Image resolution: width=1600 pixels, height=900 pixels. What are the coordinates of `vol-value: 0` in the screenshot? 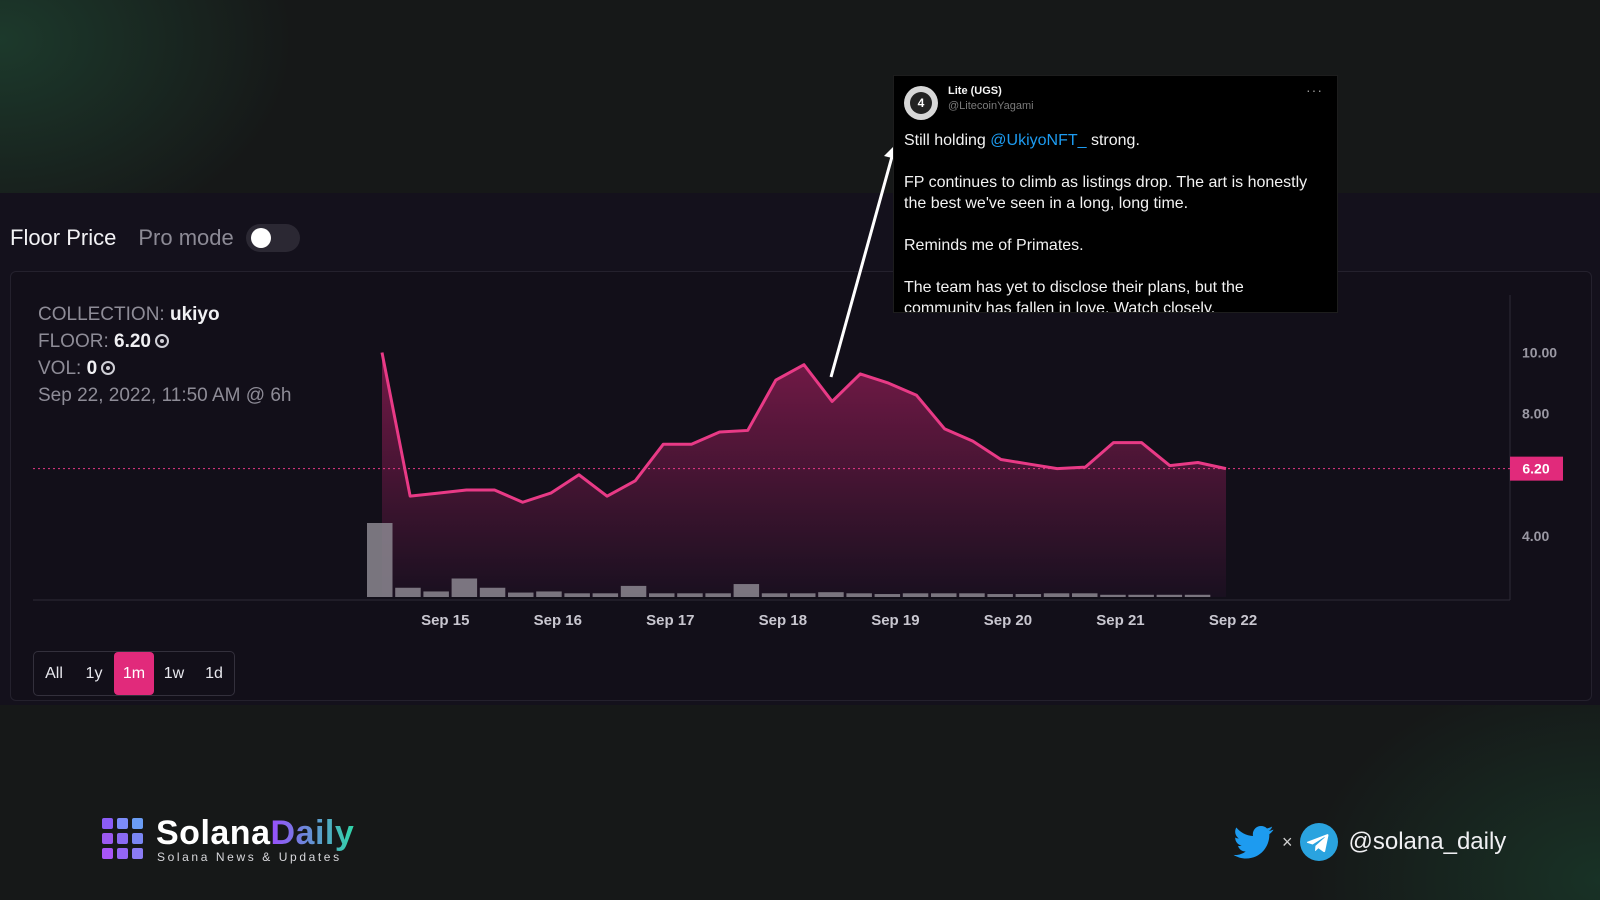 It's located at (92, 368).